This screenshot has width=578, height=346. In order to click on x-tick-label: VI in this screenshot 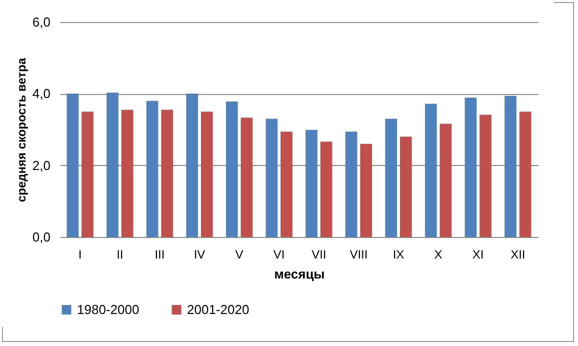, I will do `click(279, 255)`.